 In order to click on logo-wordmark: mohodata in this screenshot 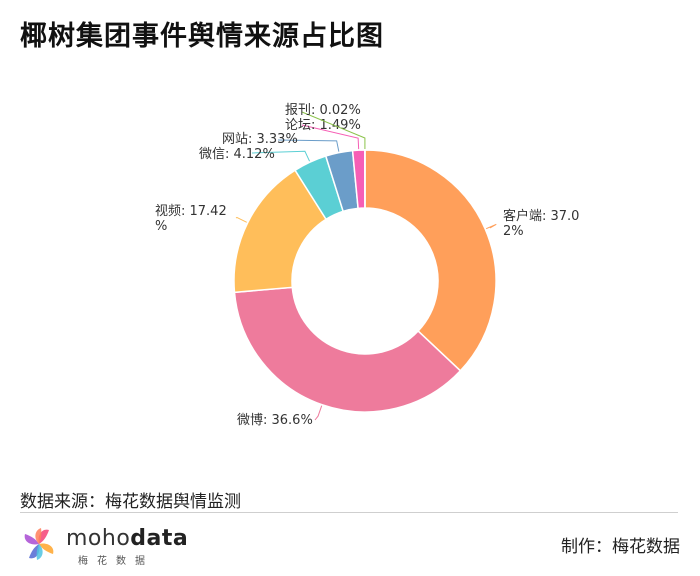, I will do `click(127, 538)`.